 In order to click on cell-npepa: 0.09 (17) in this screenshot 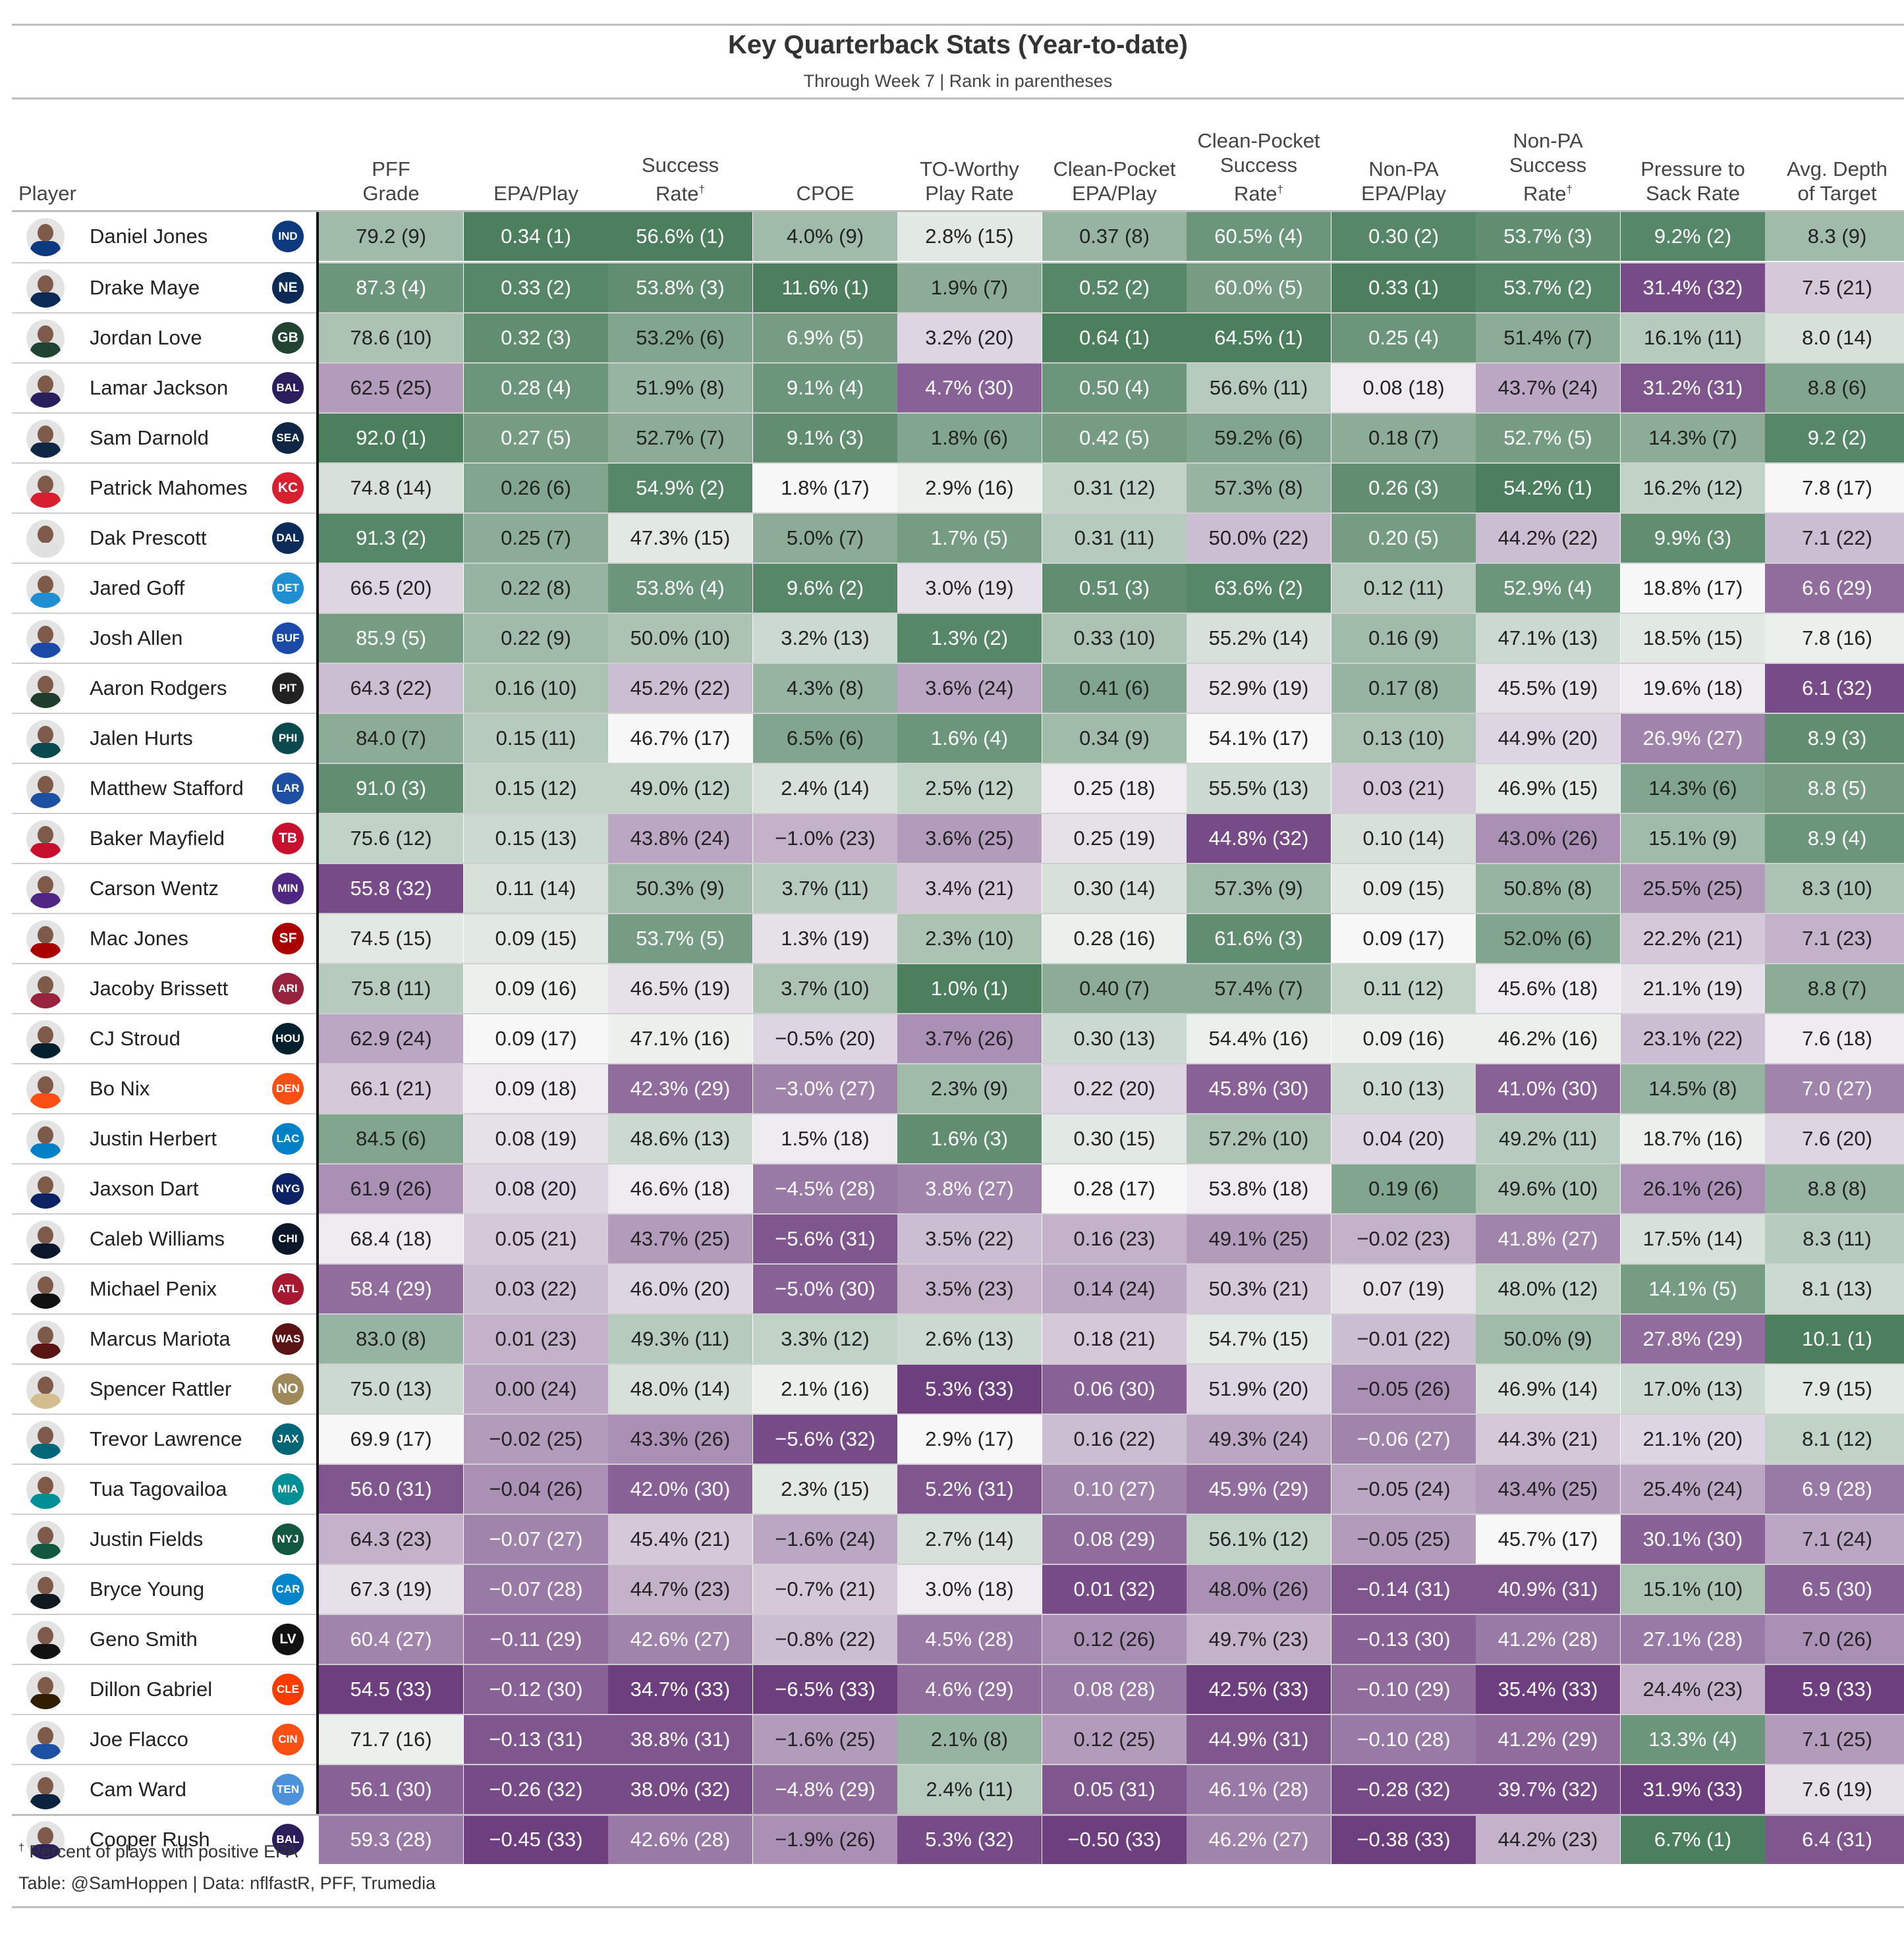, I will do `click(1403, 939)`.